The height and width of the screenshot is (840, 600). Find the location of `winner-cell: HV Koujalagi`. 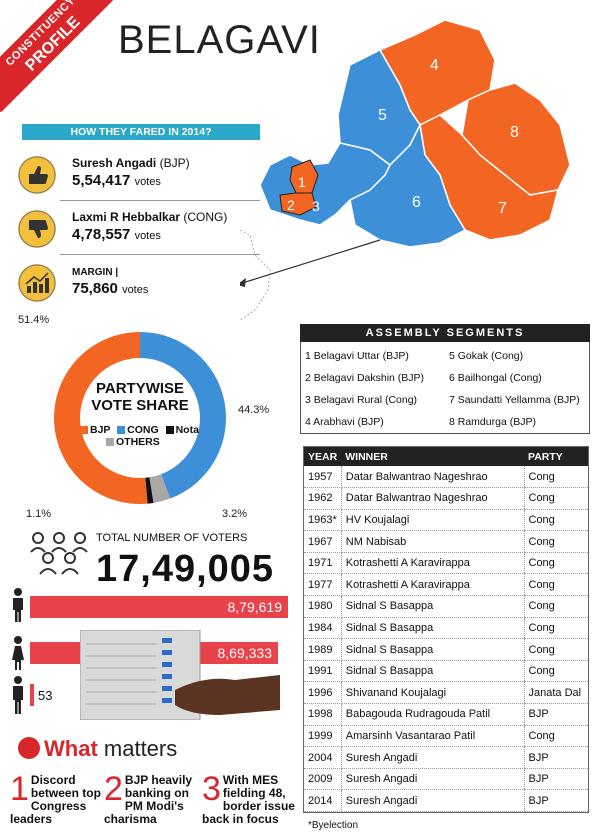

winner-cell: HV Koujalagi is located at coordinates (432, 520).